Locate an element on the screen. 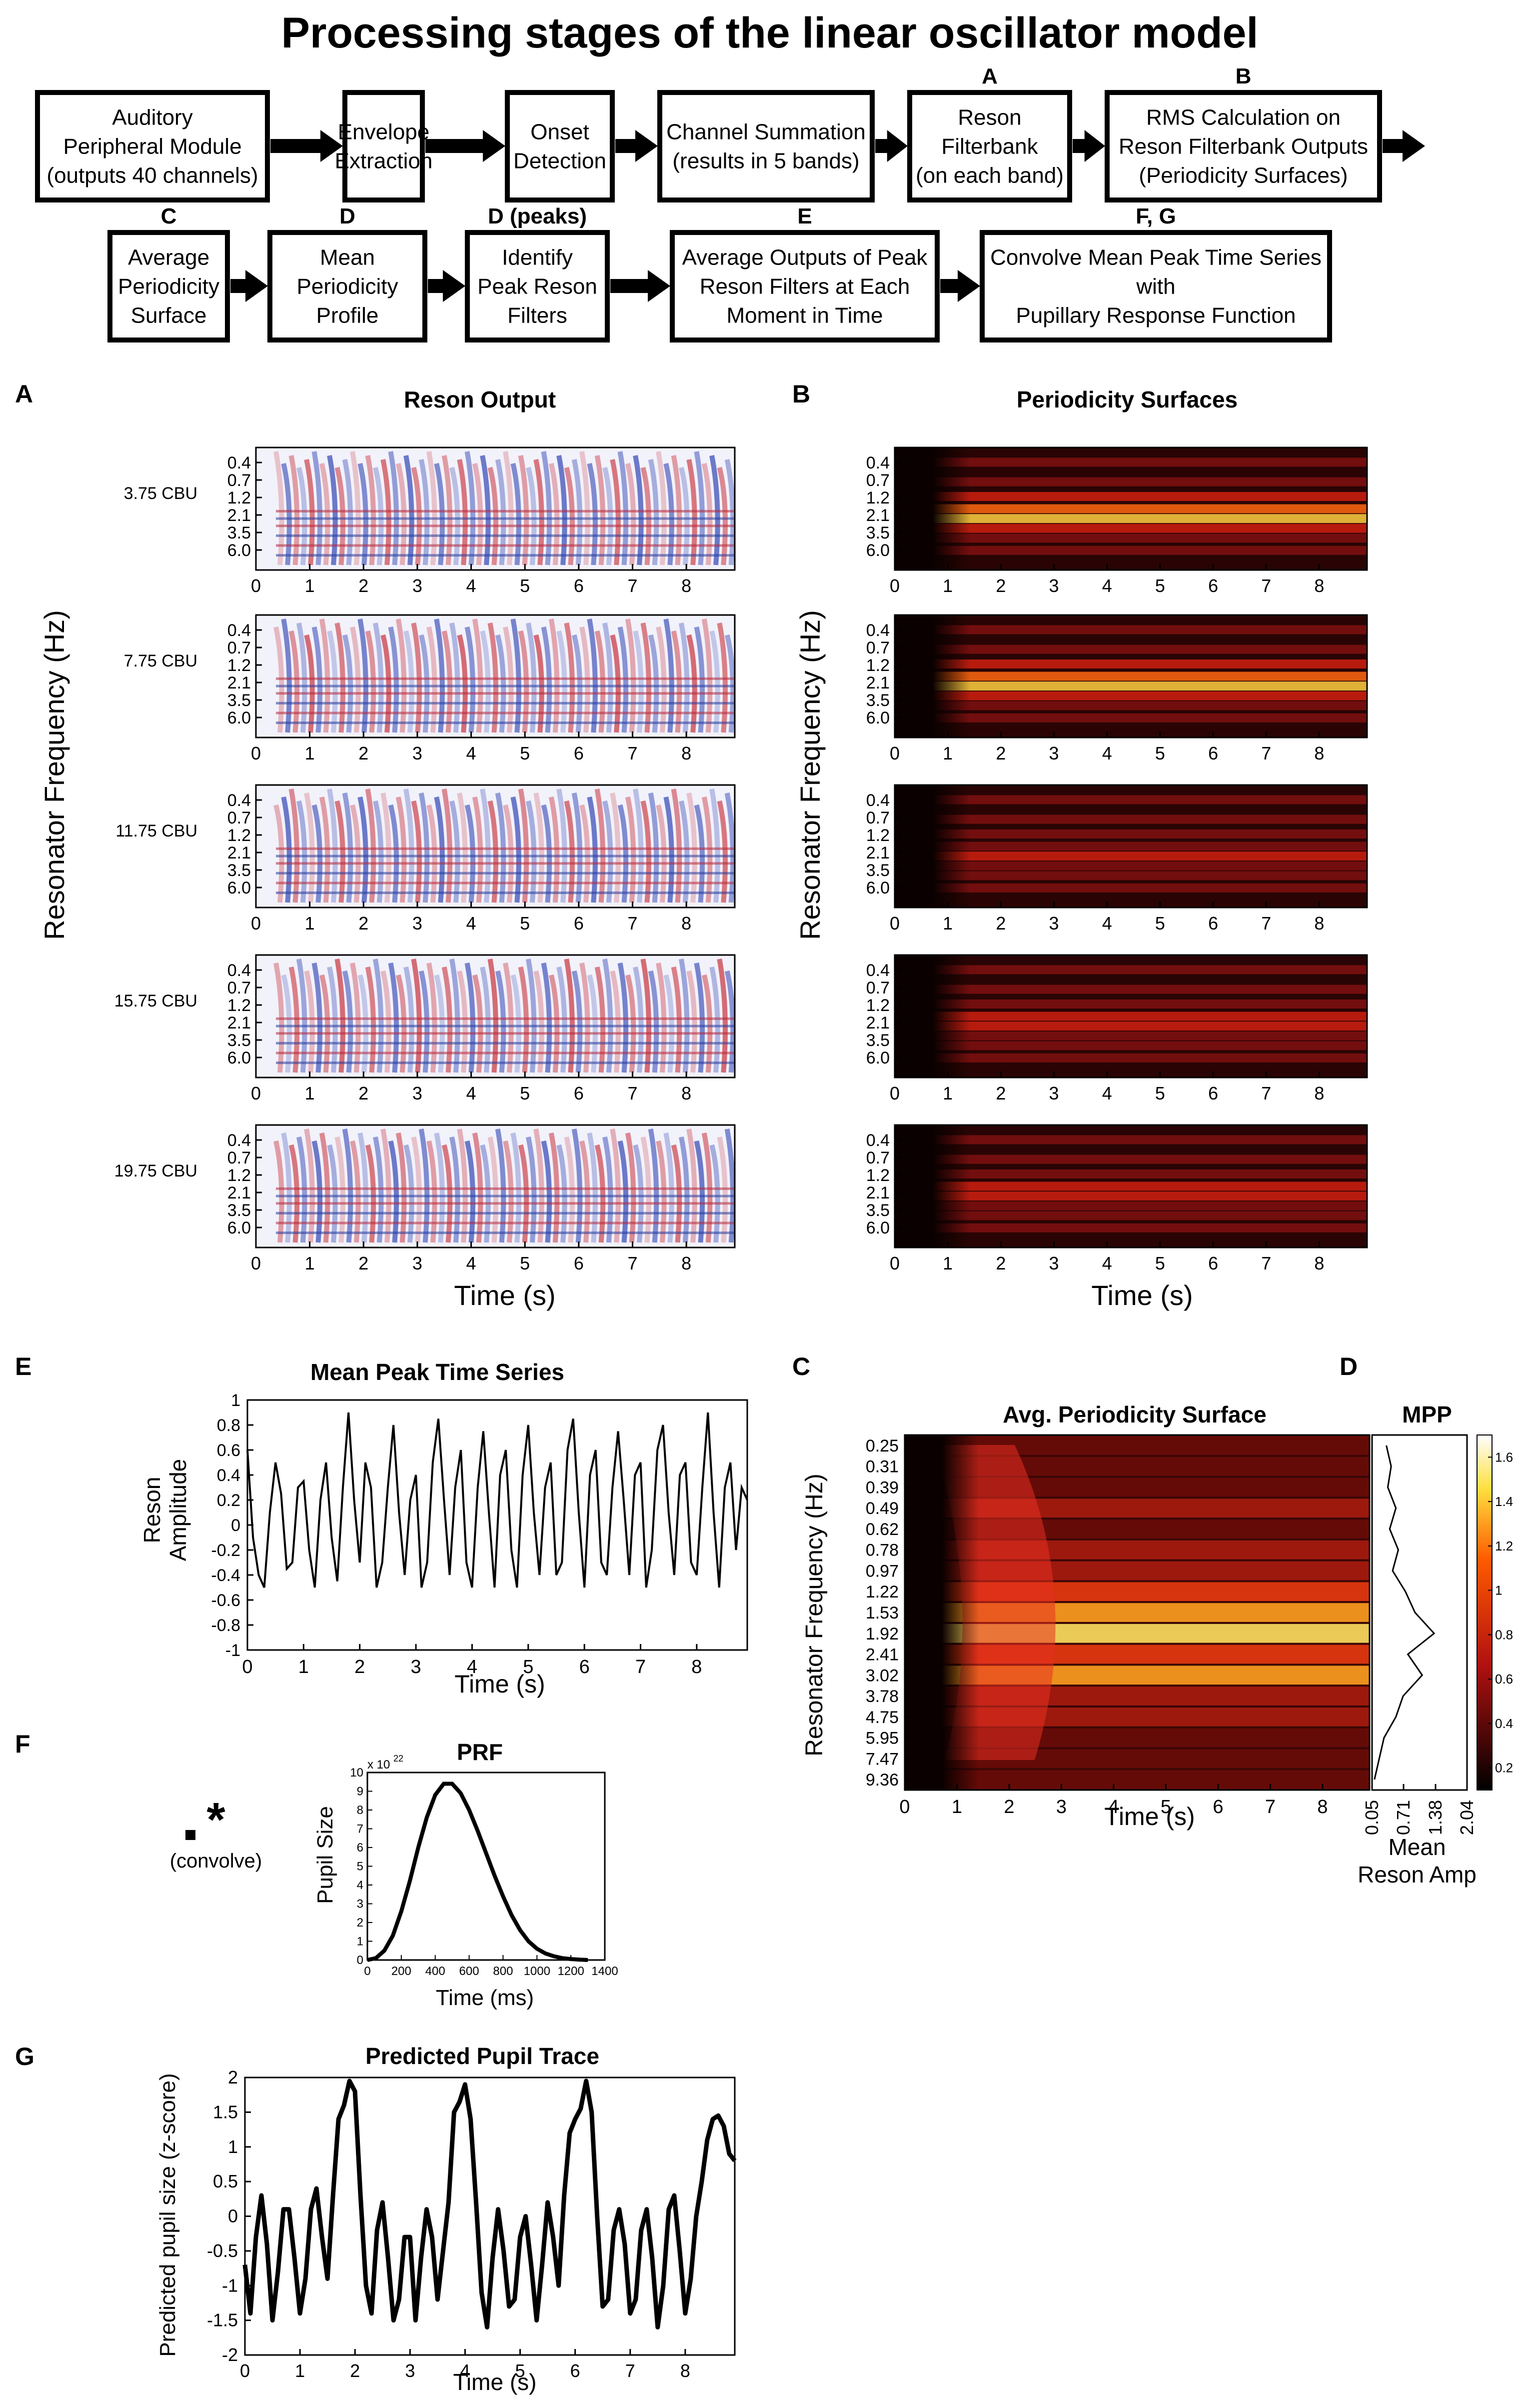 Image resolution: width=1540 pixels, height=2400 pixels. mpp-frame is located at coordinates (1419, 1612).